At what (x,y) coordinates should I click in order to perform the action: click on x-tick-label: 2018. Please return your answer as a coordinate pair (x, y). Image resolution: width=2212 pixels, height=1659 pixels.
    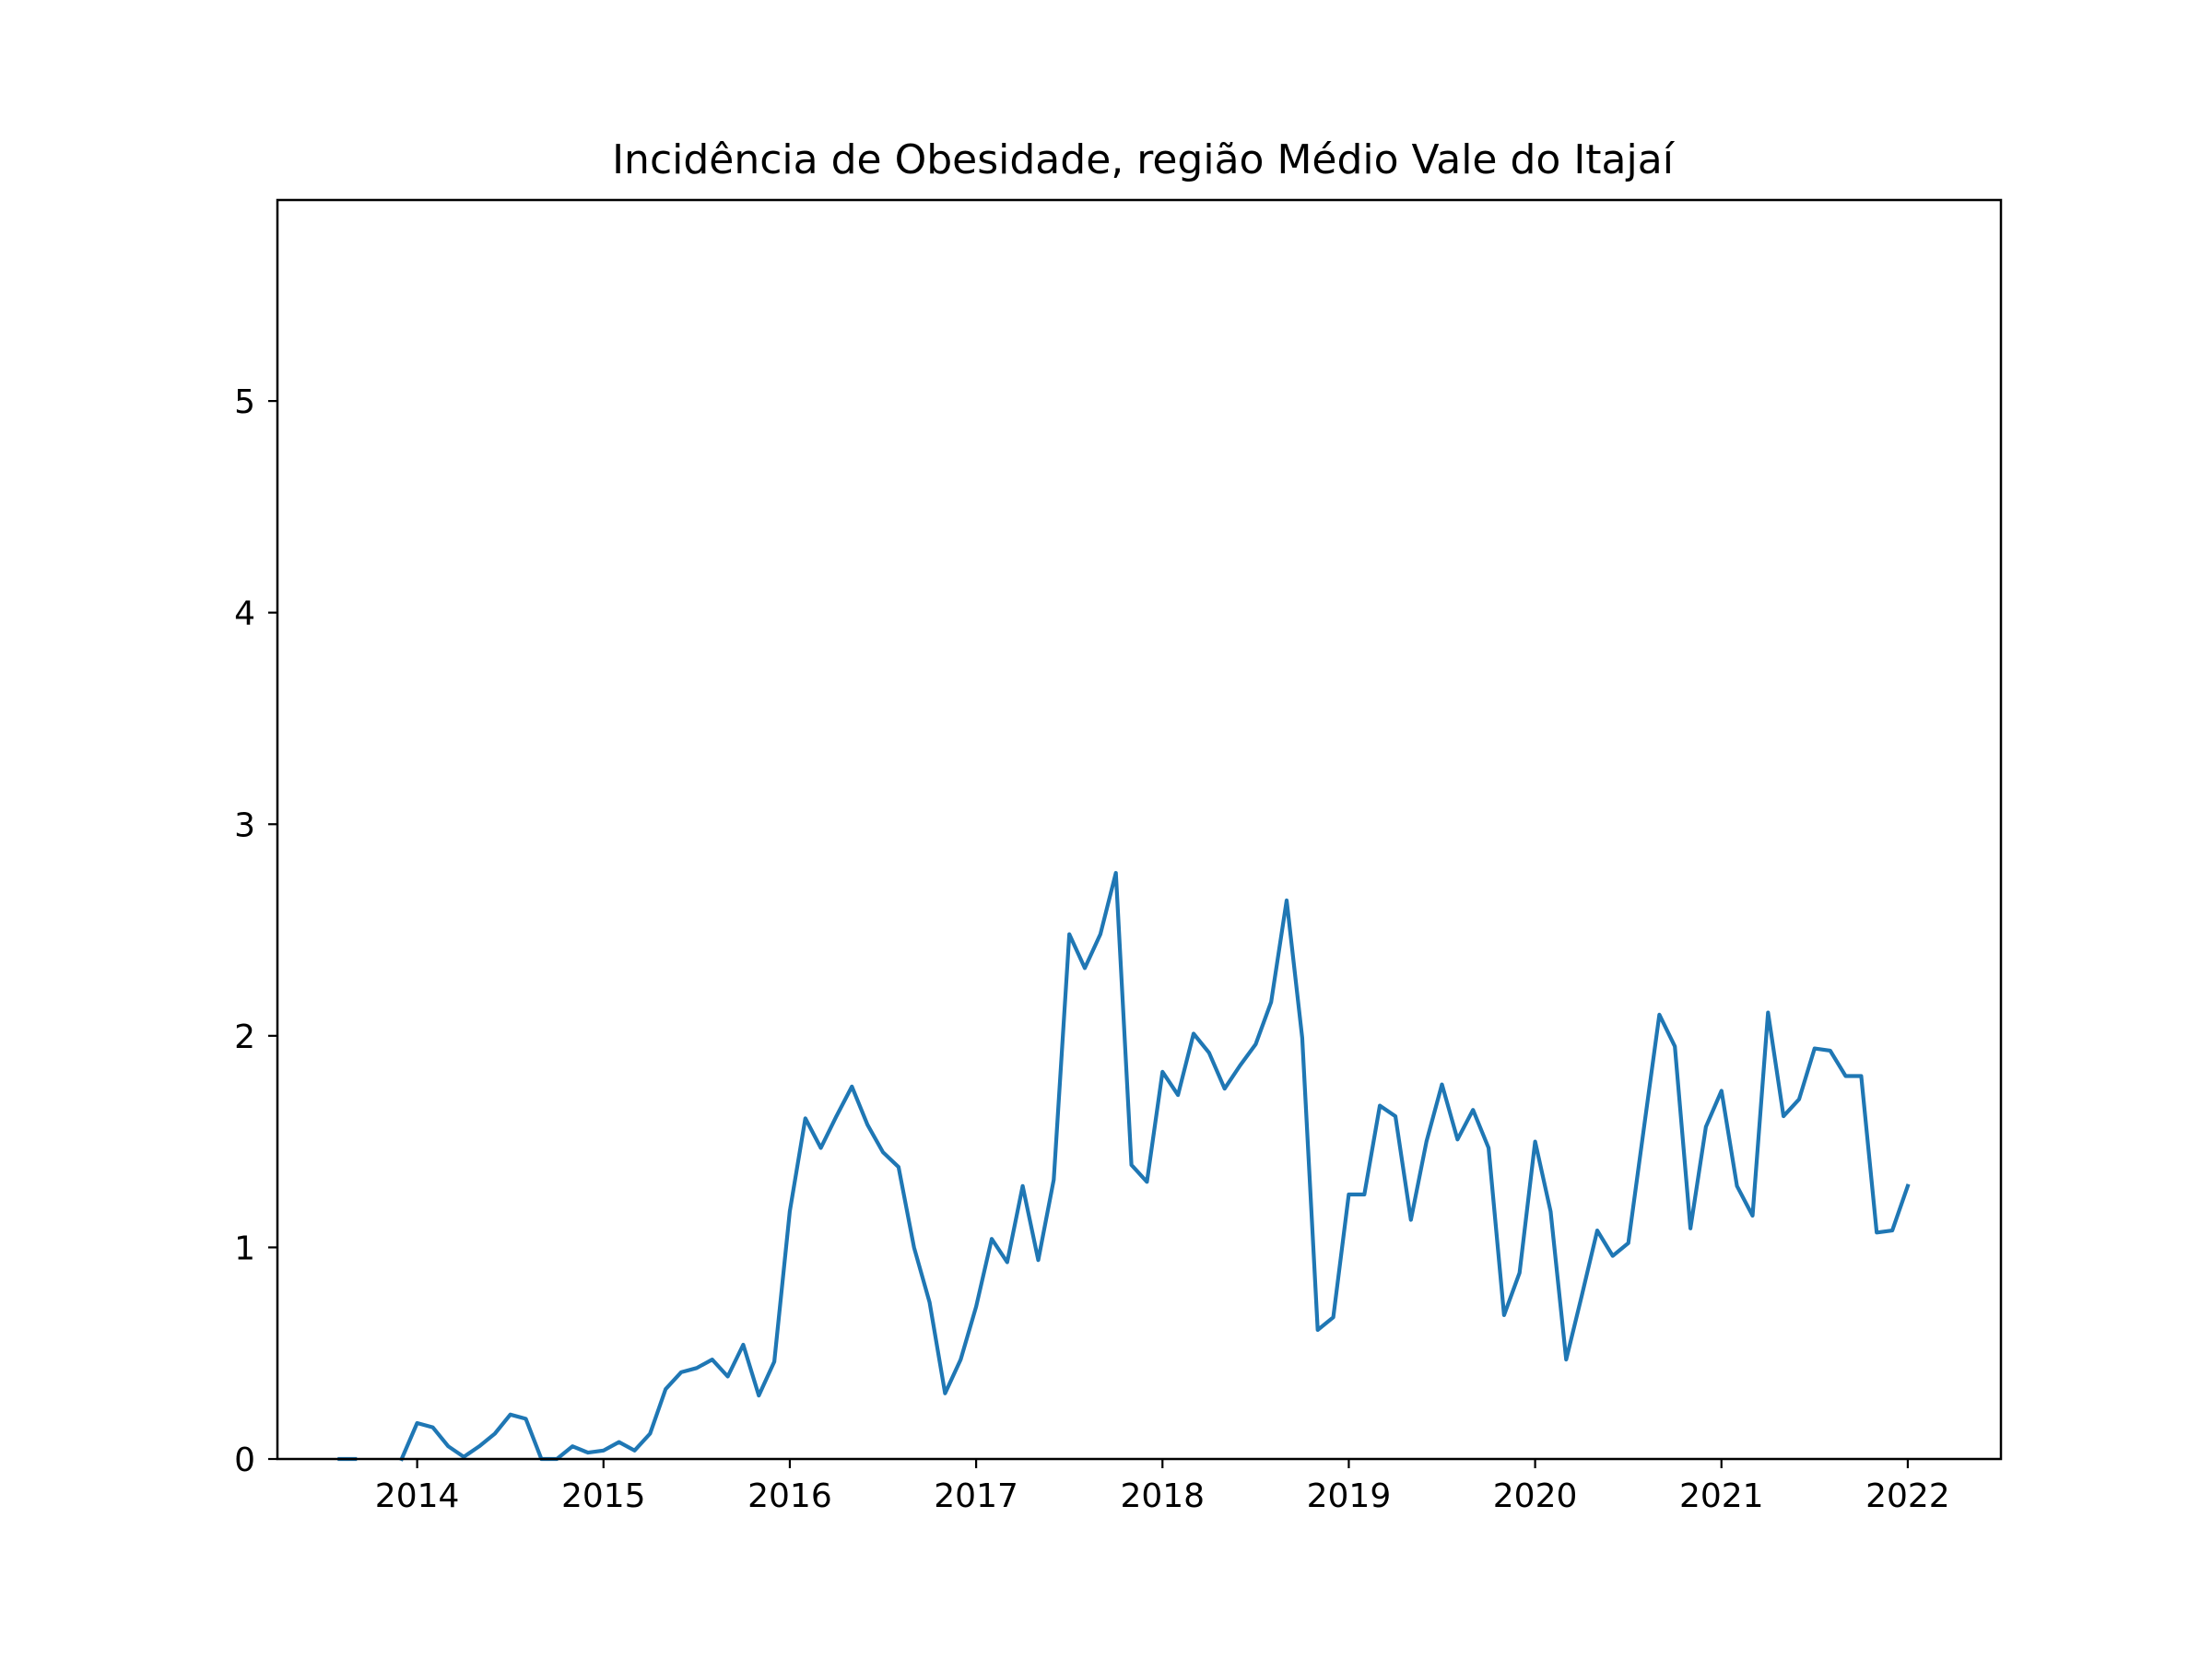
    Looking at the image, I should click on (1162, 1496).